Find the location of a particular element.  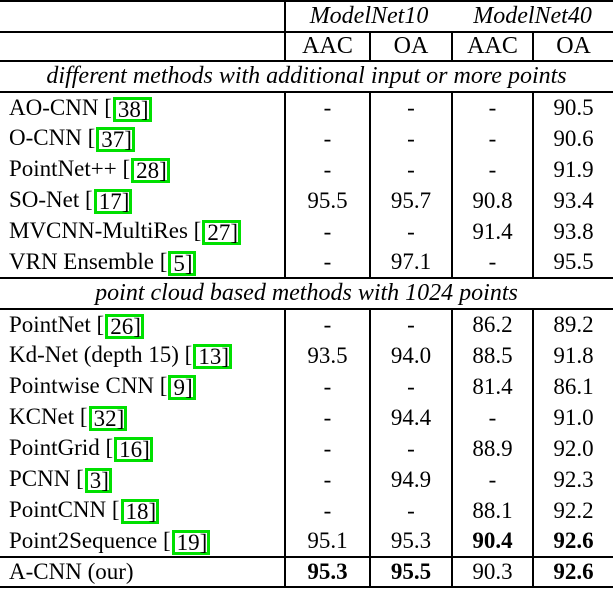

table-row: PointGrid [16] - -88.9 92.0 is located at coordinates (306, 448).